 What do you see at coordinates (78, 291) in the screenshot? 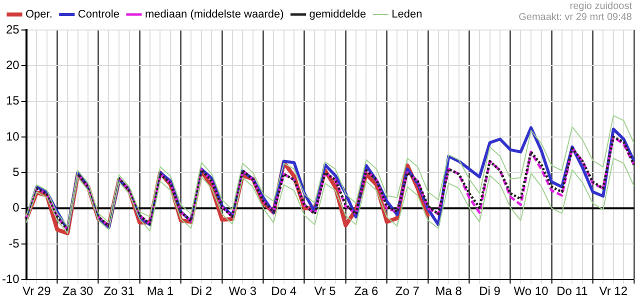
I see `x-tick-label: Za 30` at bounding box center [78, 291].